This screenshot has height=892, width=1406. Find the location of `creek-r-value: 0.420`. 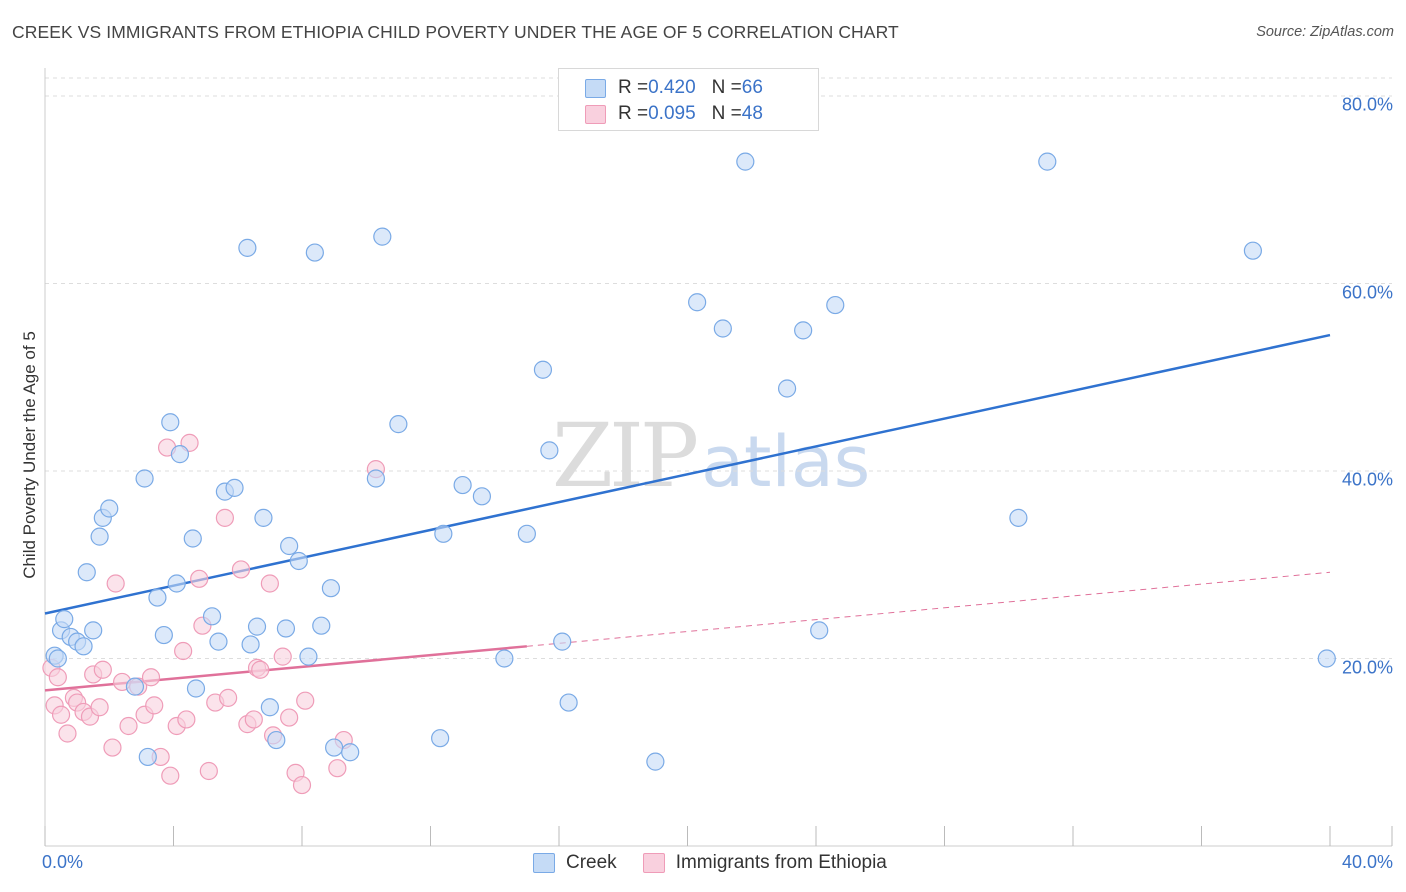

creek-r-value: 0.420 is located at coordinates (672, 87).